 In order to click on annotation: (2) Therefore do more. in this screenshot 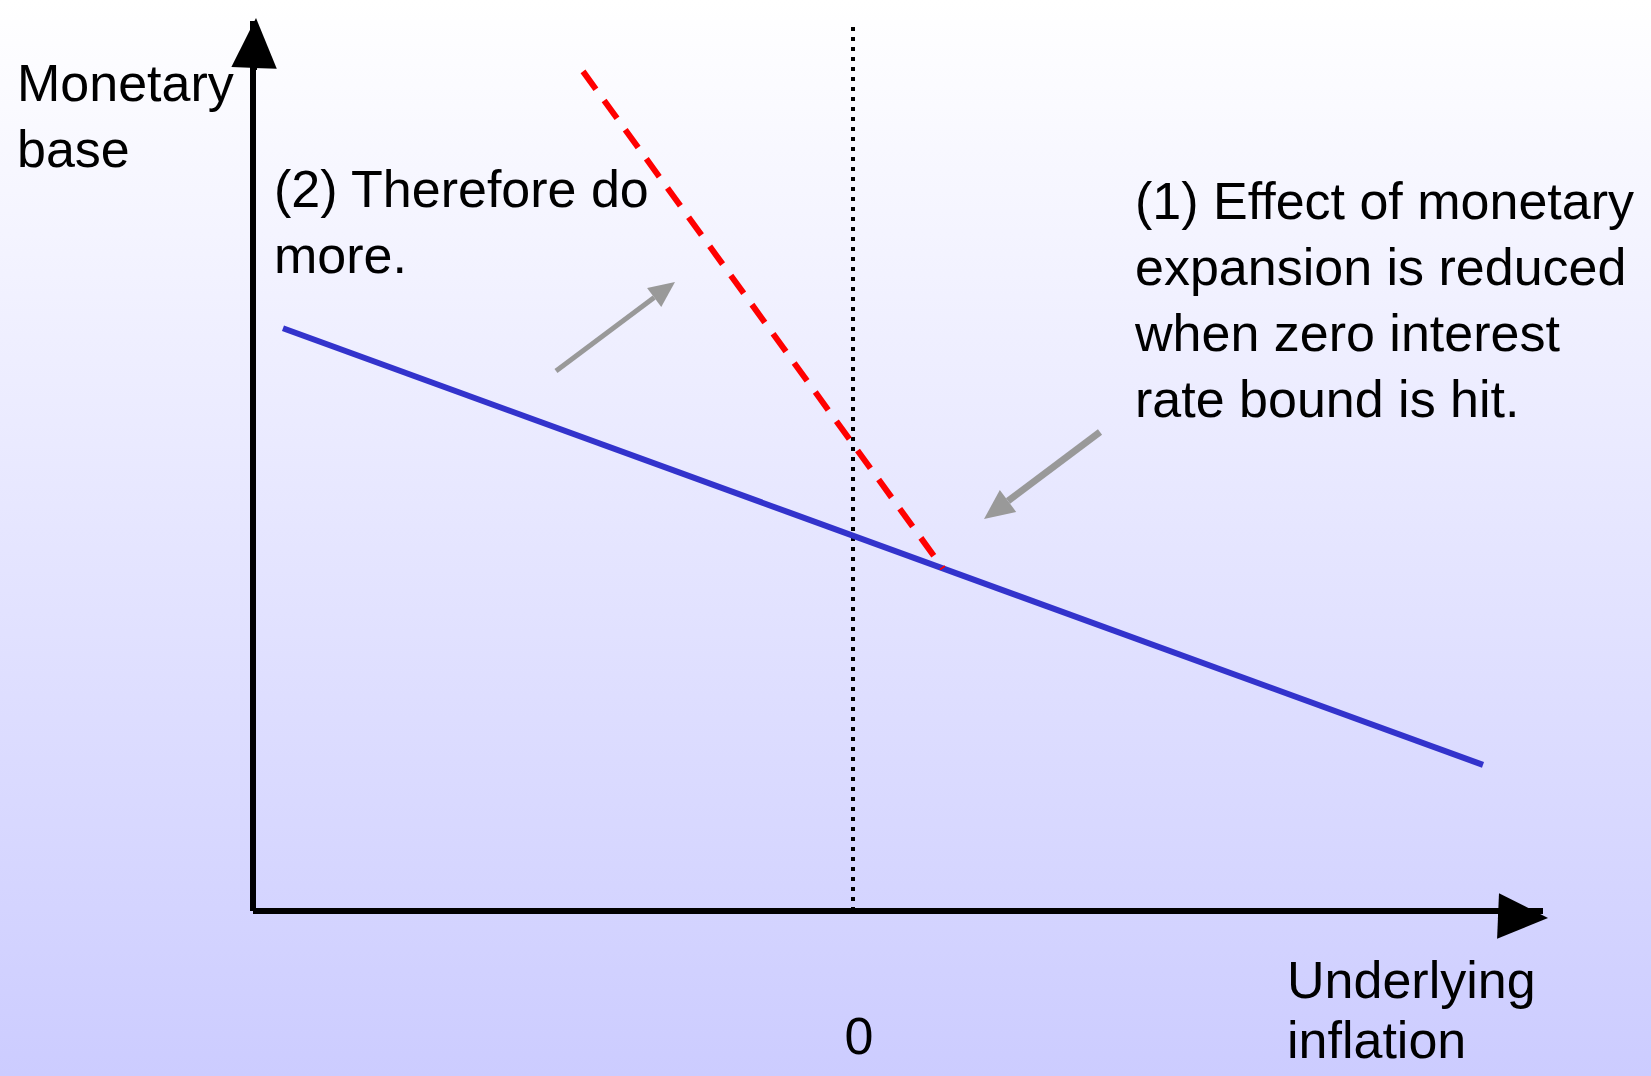, I will do `click(462, 222)`.